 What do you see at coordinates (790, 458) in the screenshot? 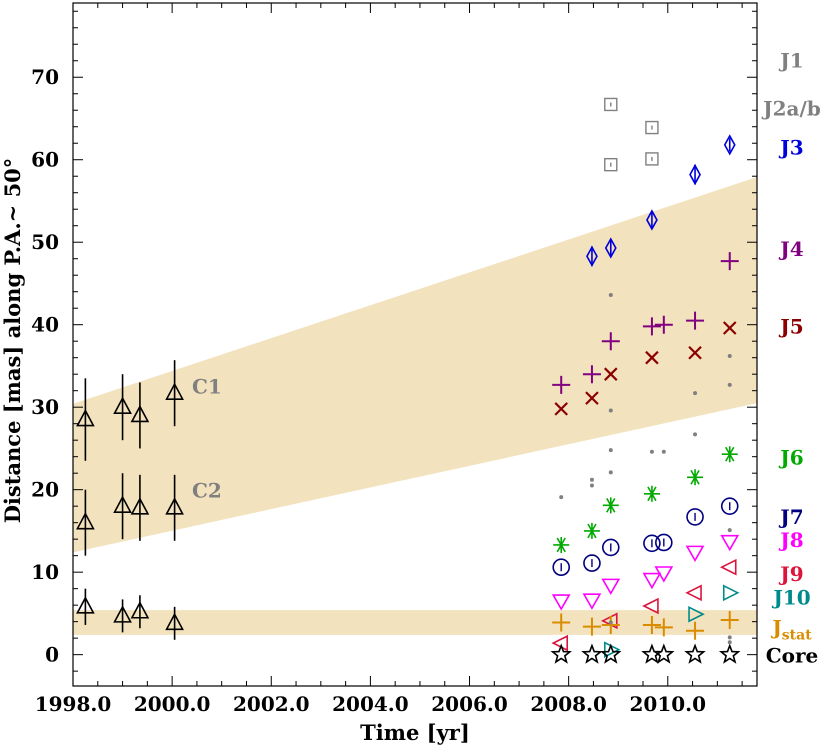
I see `legend-j6: J6` at bounding box center [790, 458].